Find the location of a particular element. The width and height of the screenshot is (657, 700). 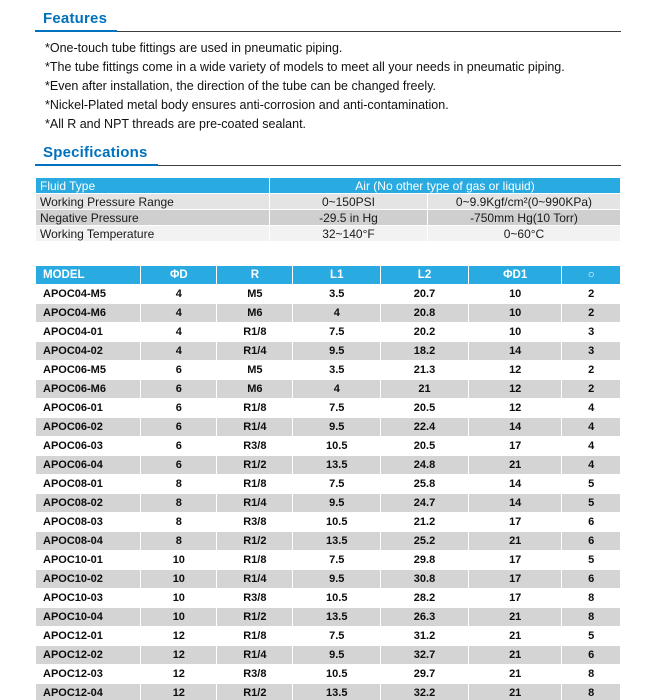

value-cell: 20.5 is located at coordinates (424, 446).